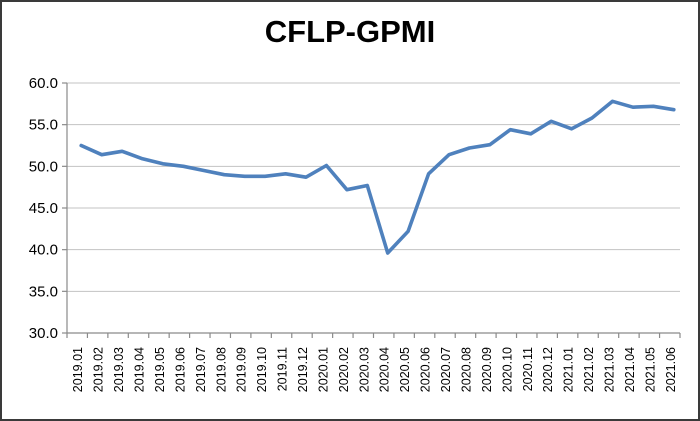 This screenshot has width=700, height=421. Describe the element at coordinates (630, 369) in the screenshot. I see `x-tick-label: 2021.04` at that location.